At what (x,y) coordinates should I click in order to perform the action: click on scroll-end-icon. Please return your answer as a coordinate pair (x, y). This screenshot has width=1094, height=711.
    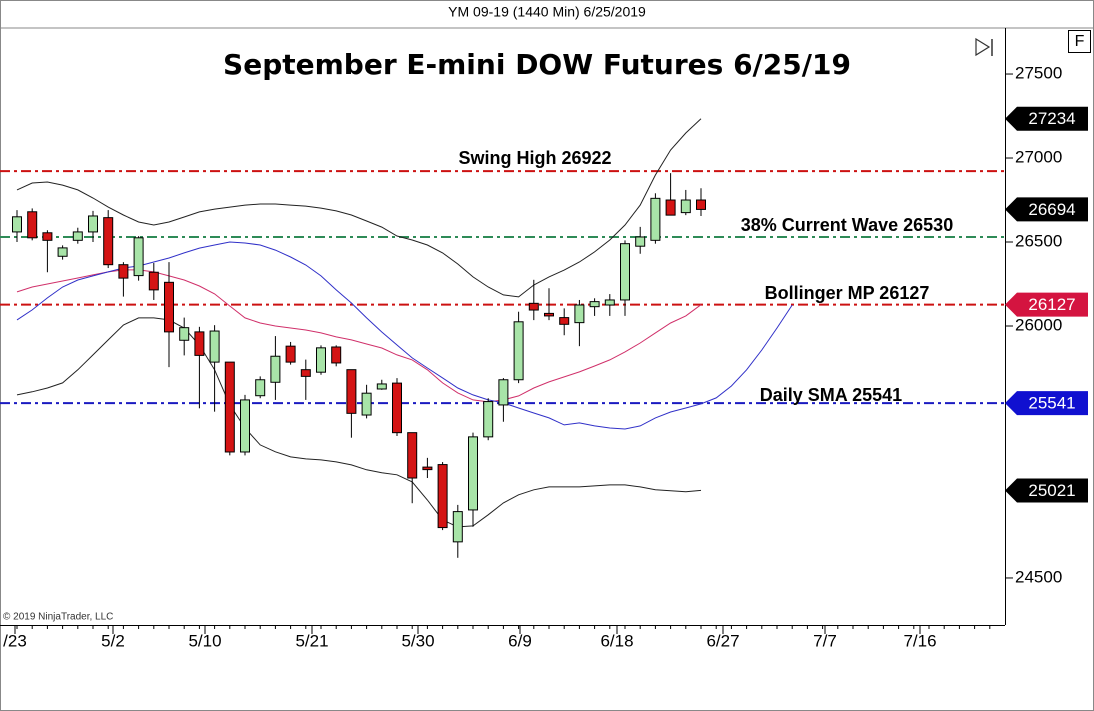
    Looking at the image, I should click on (984, 47).